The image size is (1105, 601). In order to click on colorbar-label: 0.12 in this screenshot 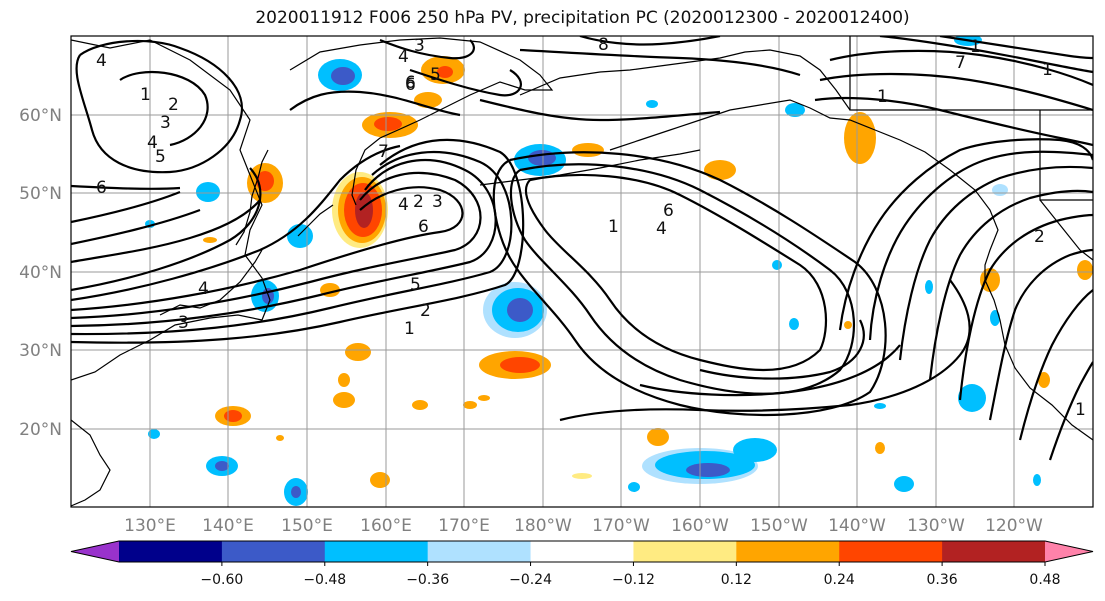, I will do `click(736, 580)`.